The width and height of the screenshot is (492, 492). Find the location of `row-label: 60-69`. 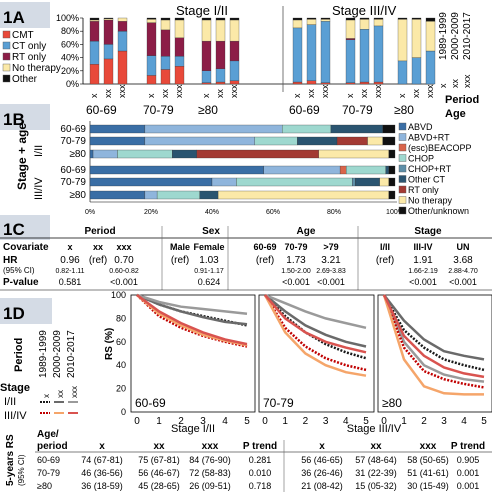

row-label: 60-69 is located at coordinates (73, 170).